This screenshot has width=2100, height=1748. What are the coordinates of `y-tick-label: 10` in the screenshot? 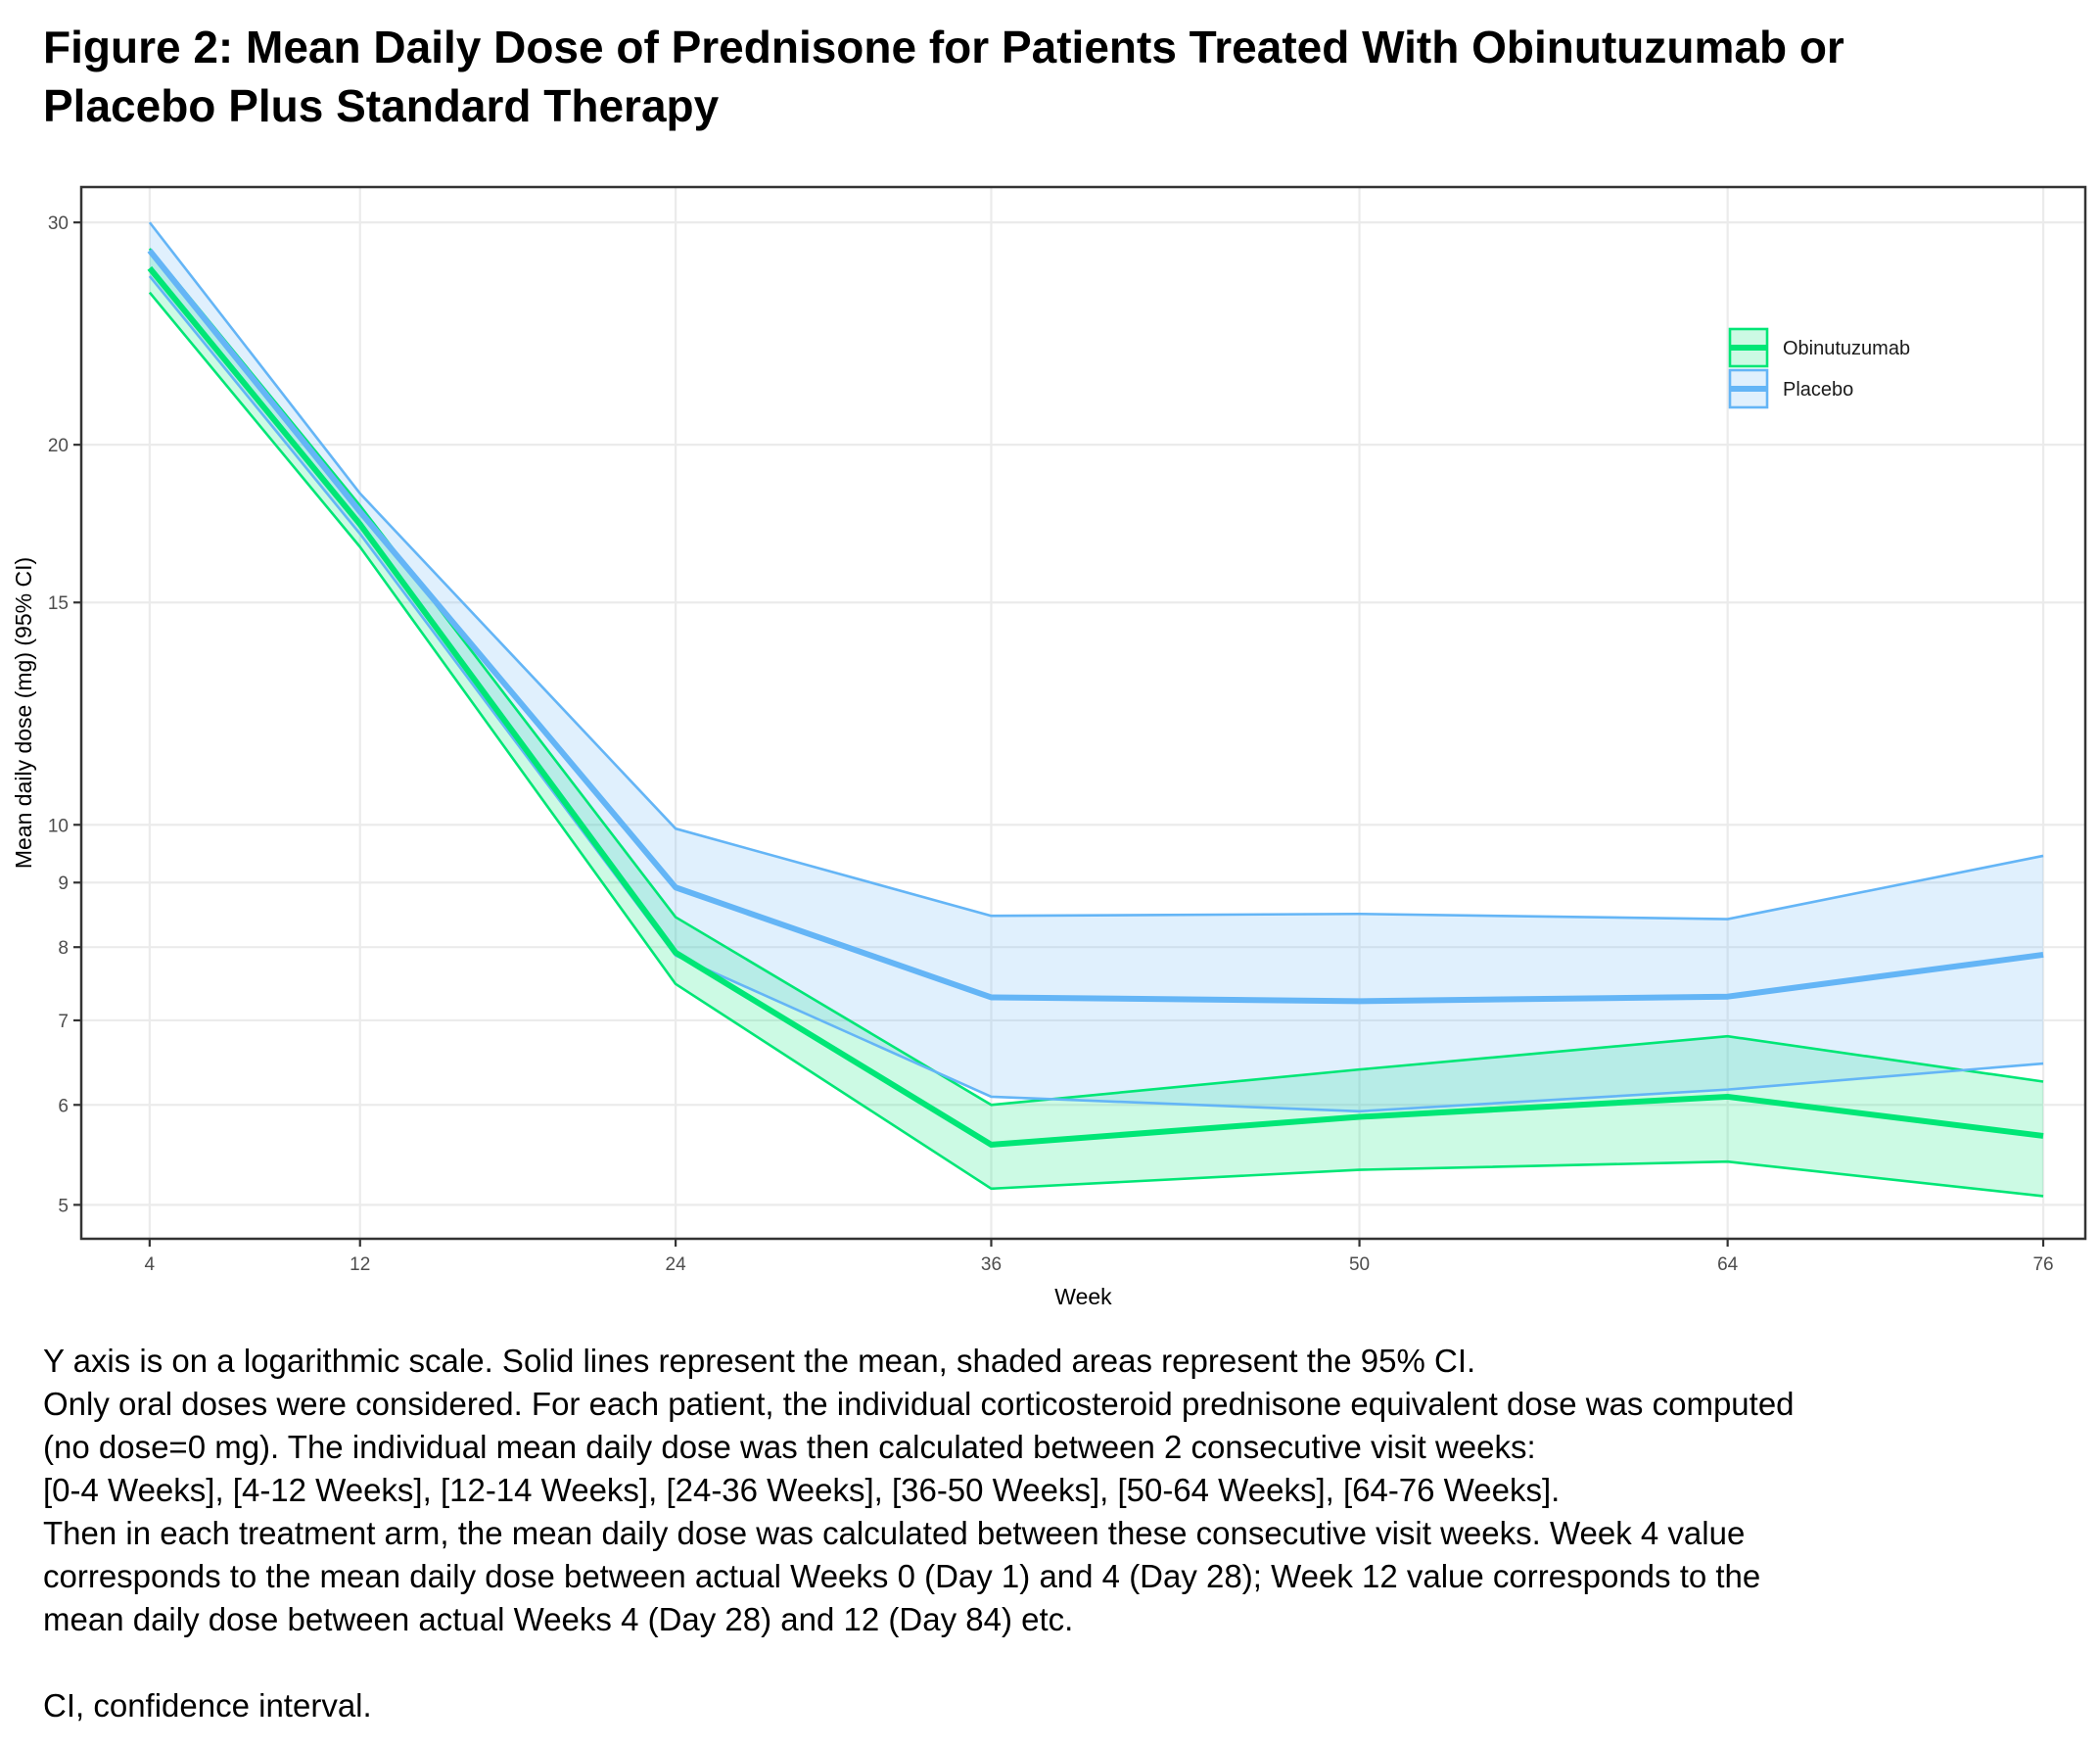 It's located at (58, 826).